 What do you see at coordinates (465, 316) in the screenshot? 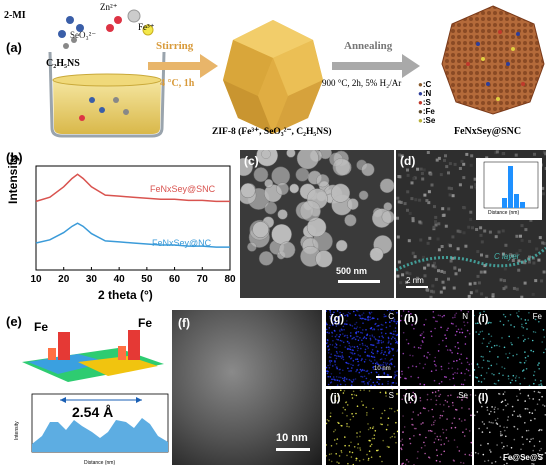
I see `map-n-element: N` at bounding box center [465, 316].